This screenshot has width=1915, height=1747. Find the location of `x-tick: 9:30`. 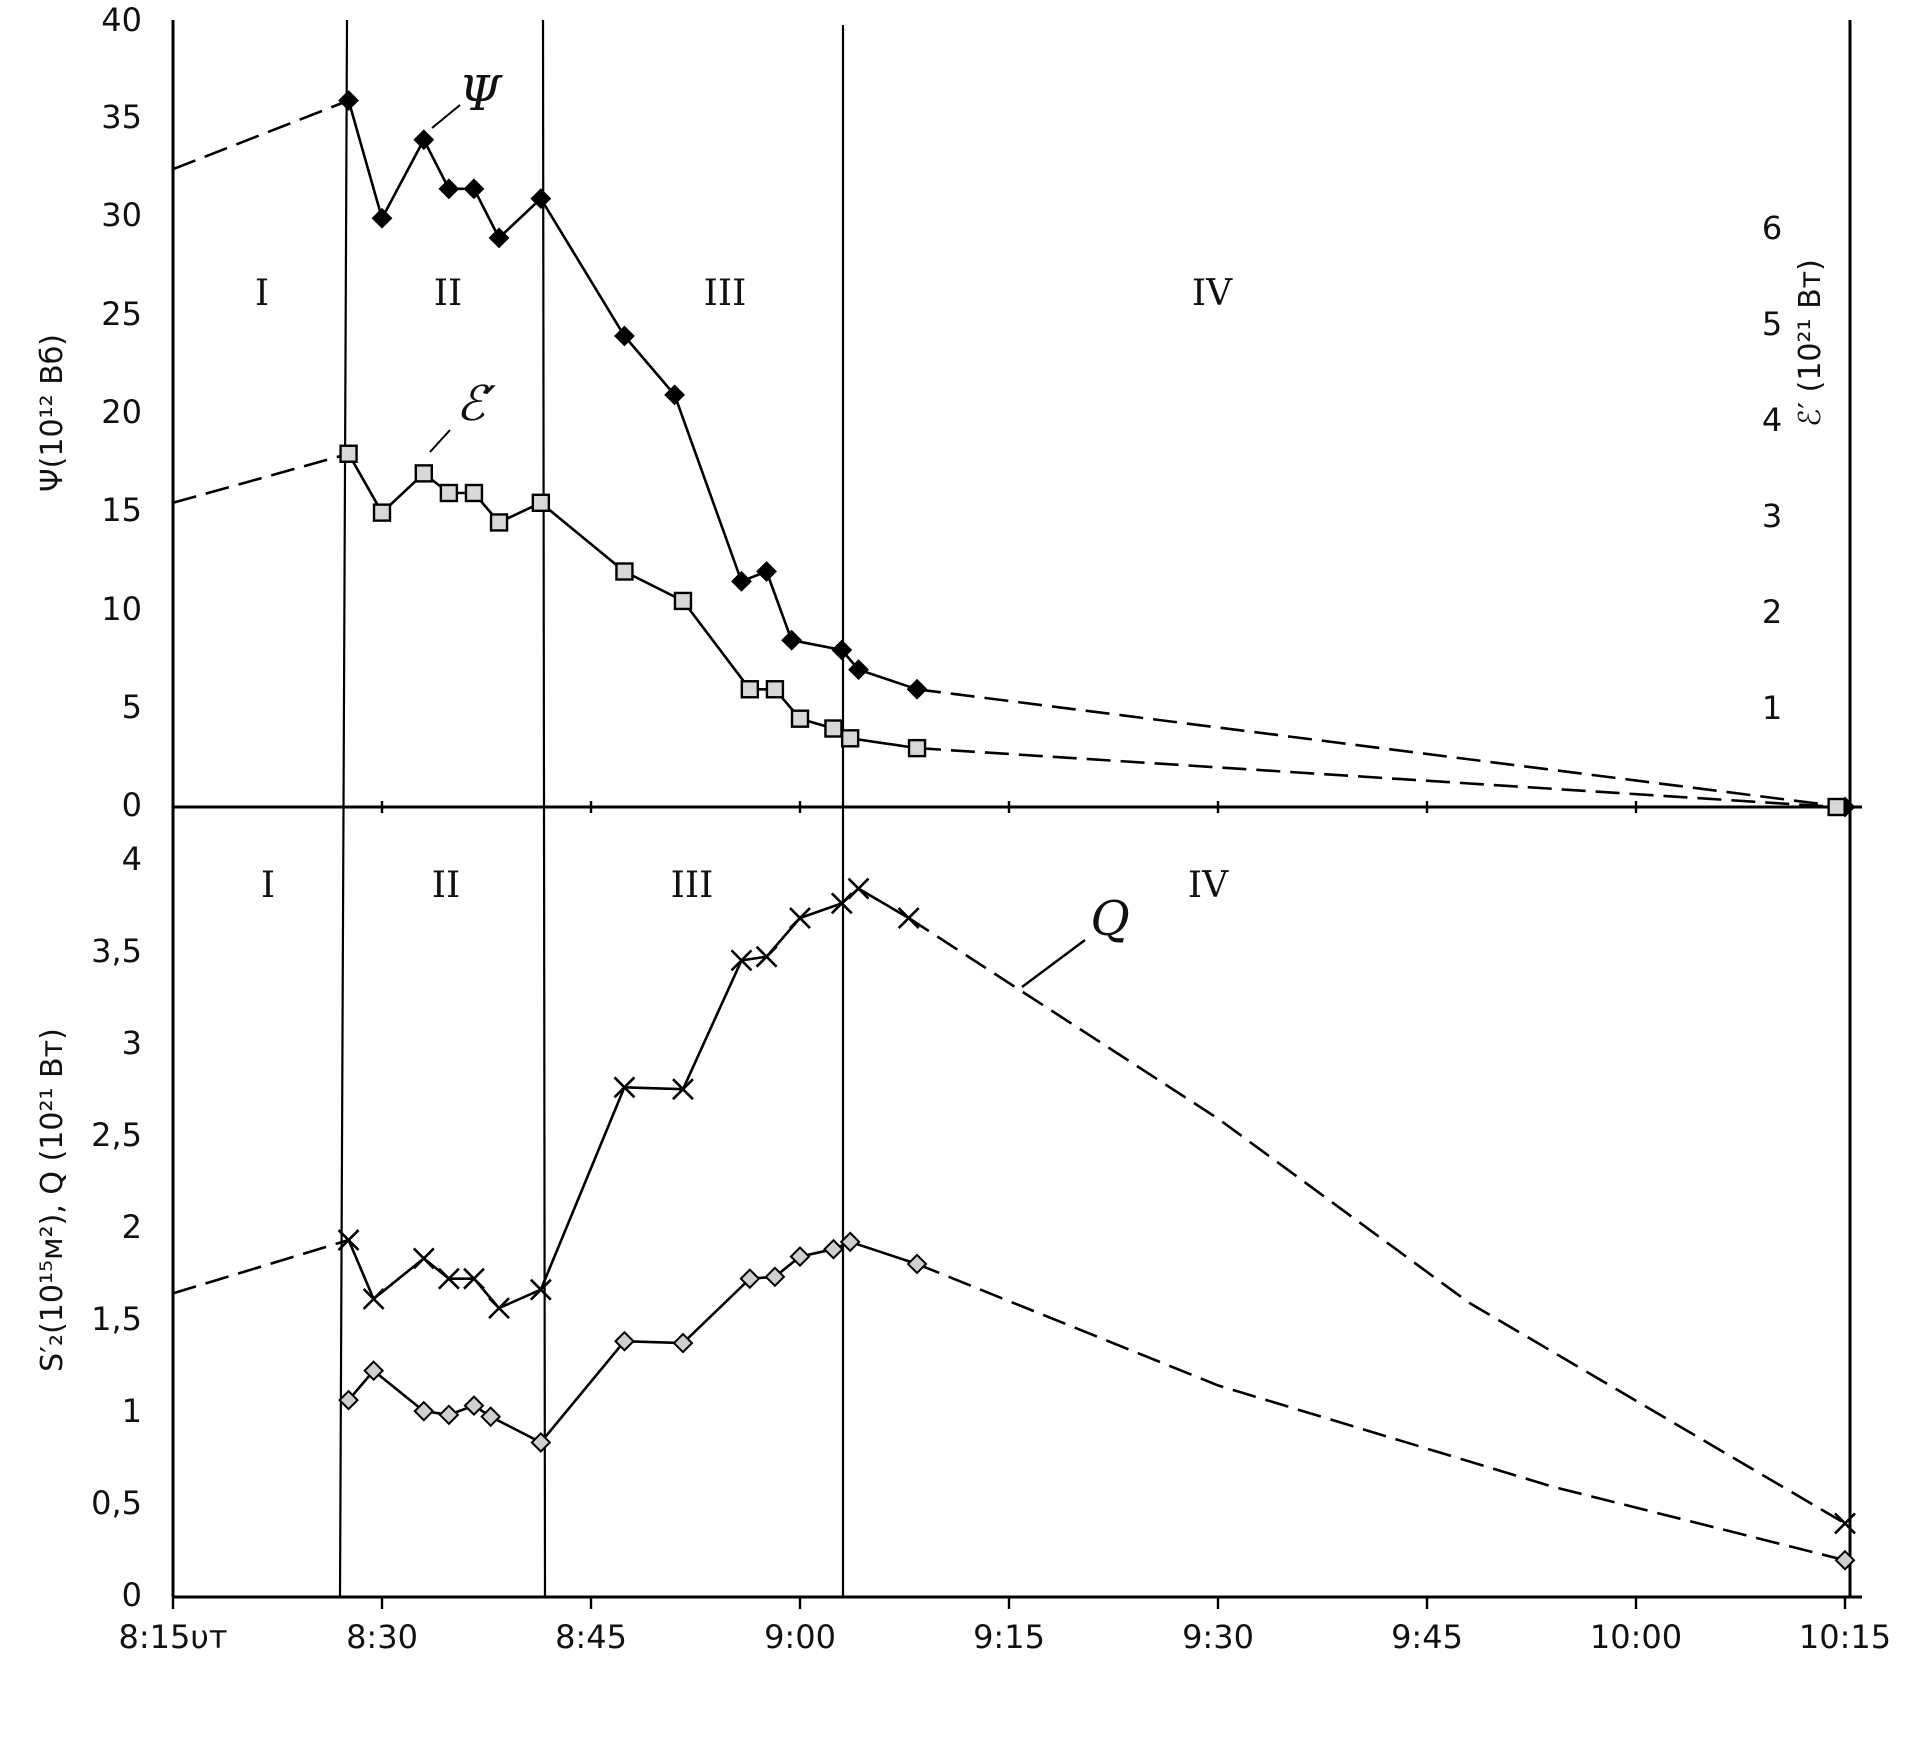

x-tick: 9:30 is located at coordinates (1218, 1637).